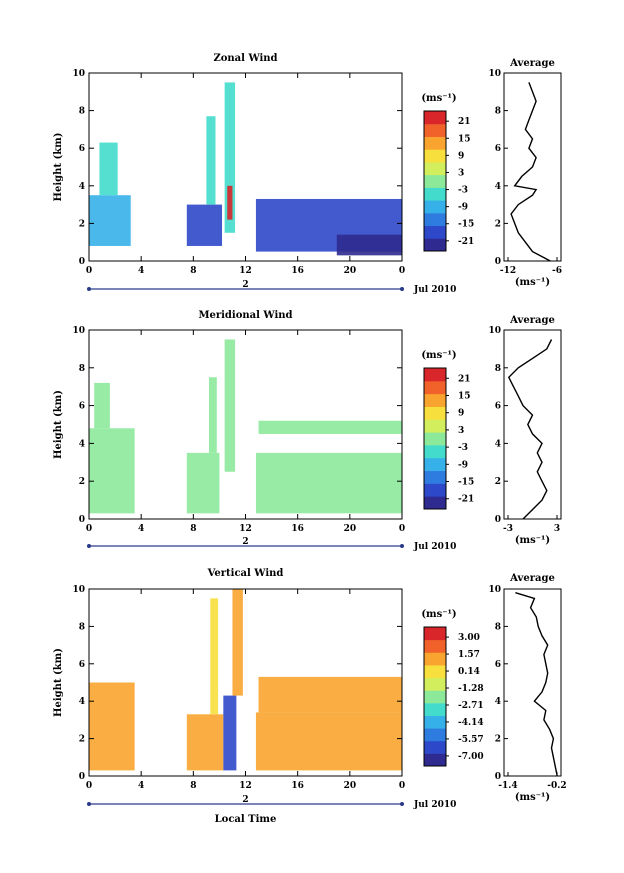 The width and height of the screenshot is (624, 873). I want to click on panel-title: Vertical Wind, so click(245, 573).